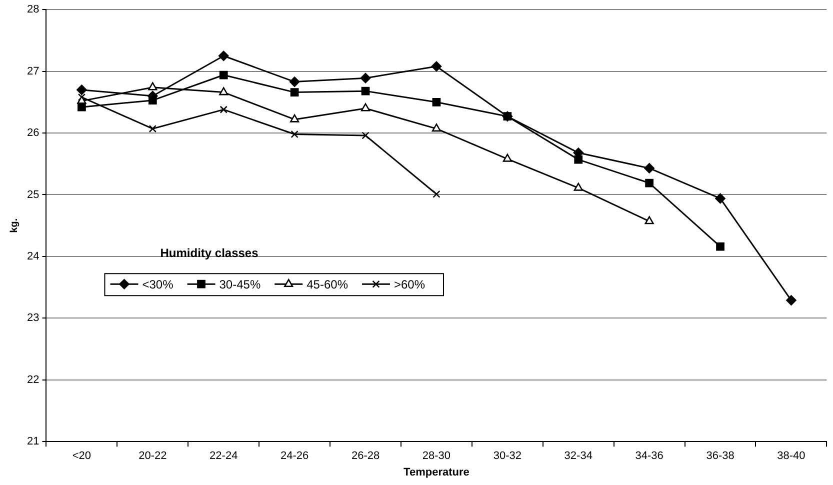 This screenshot has width=833, height=485. I want to click on x-tick-label: 38-40, so click(791, 456).